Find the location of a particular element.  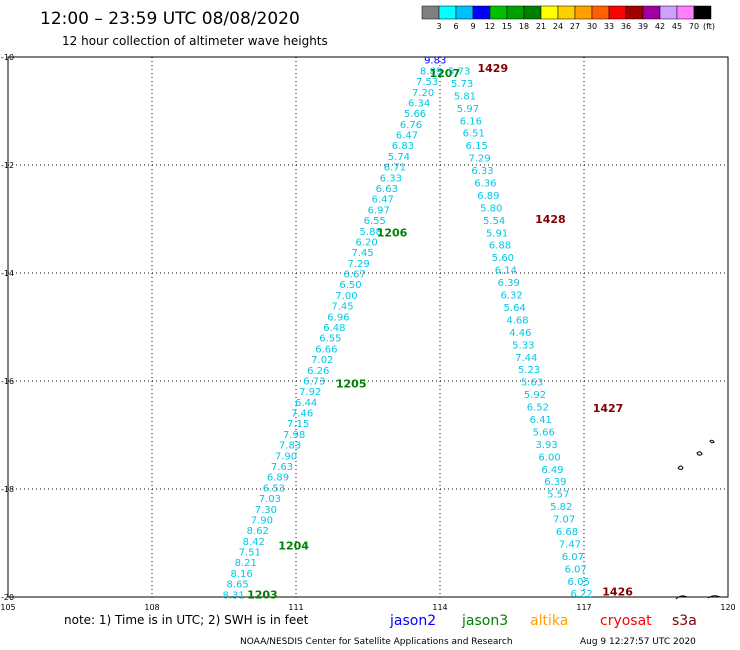

wave-height-value: 5.73 is located at coordinates (459, 72).